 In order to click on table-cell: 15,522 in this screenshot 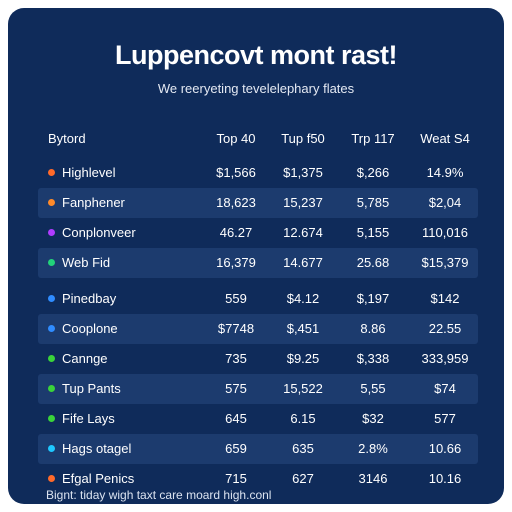, I will do `click(303, 388)`.